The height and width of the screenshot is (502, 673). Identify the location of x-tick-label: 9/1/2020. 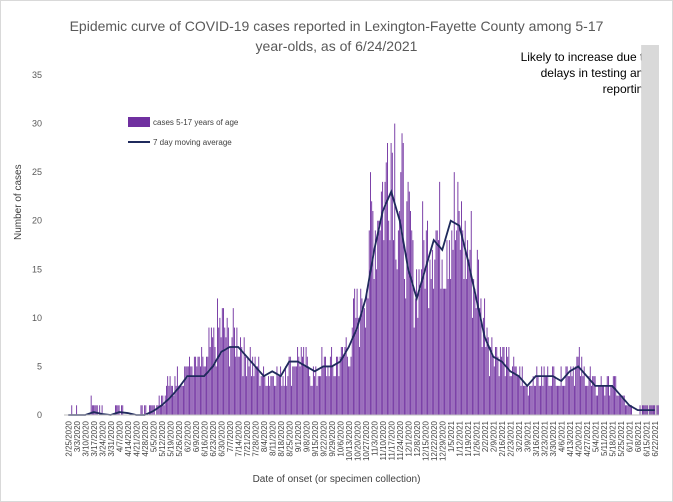
(298, 436).